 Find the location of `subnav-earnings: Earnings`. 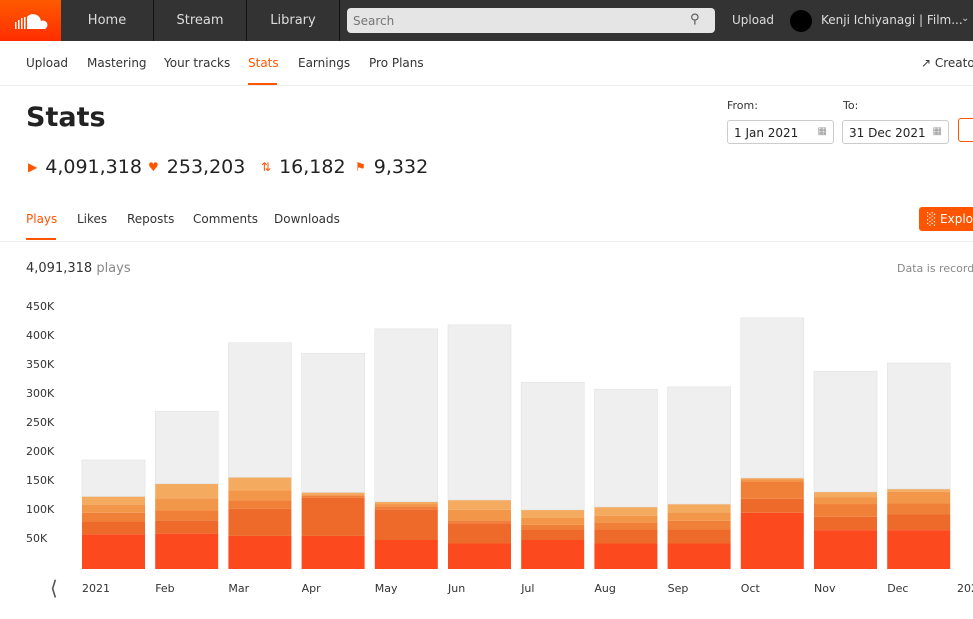

subnav-earnings: Earnings is located at coordinates (324, 63).